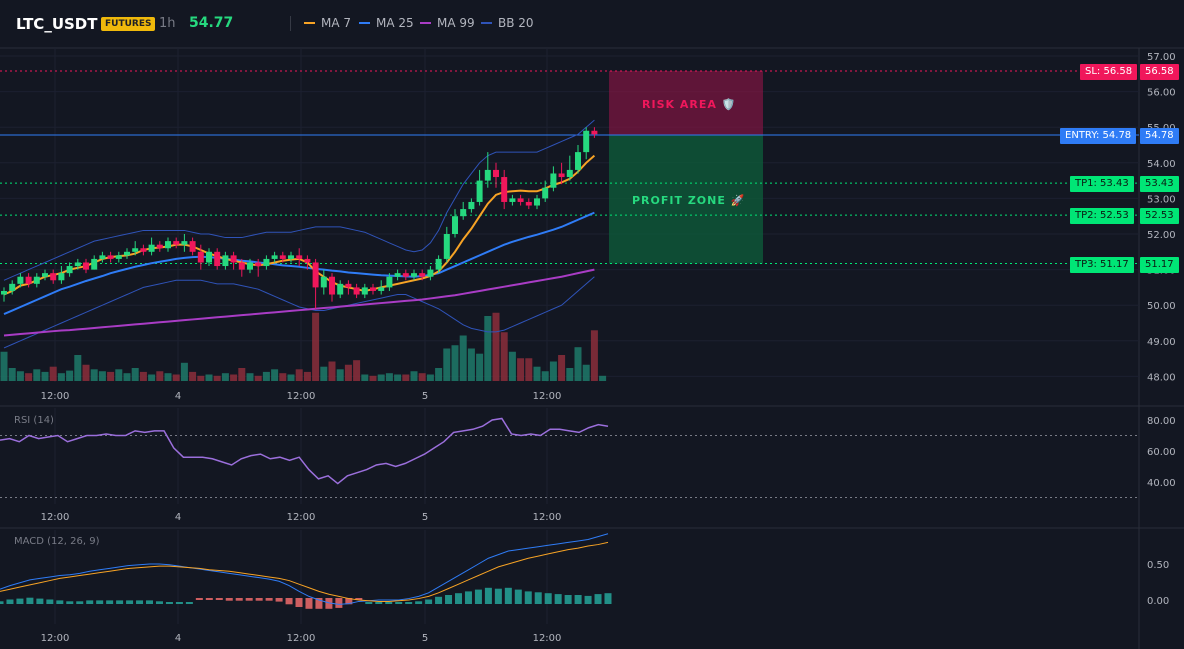 This screenshot has width=1184, height=649. I want to click on ma99-line, so click(299, 302).